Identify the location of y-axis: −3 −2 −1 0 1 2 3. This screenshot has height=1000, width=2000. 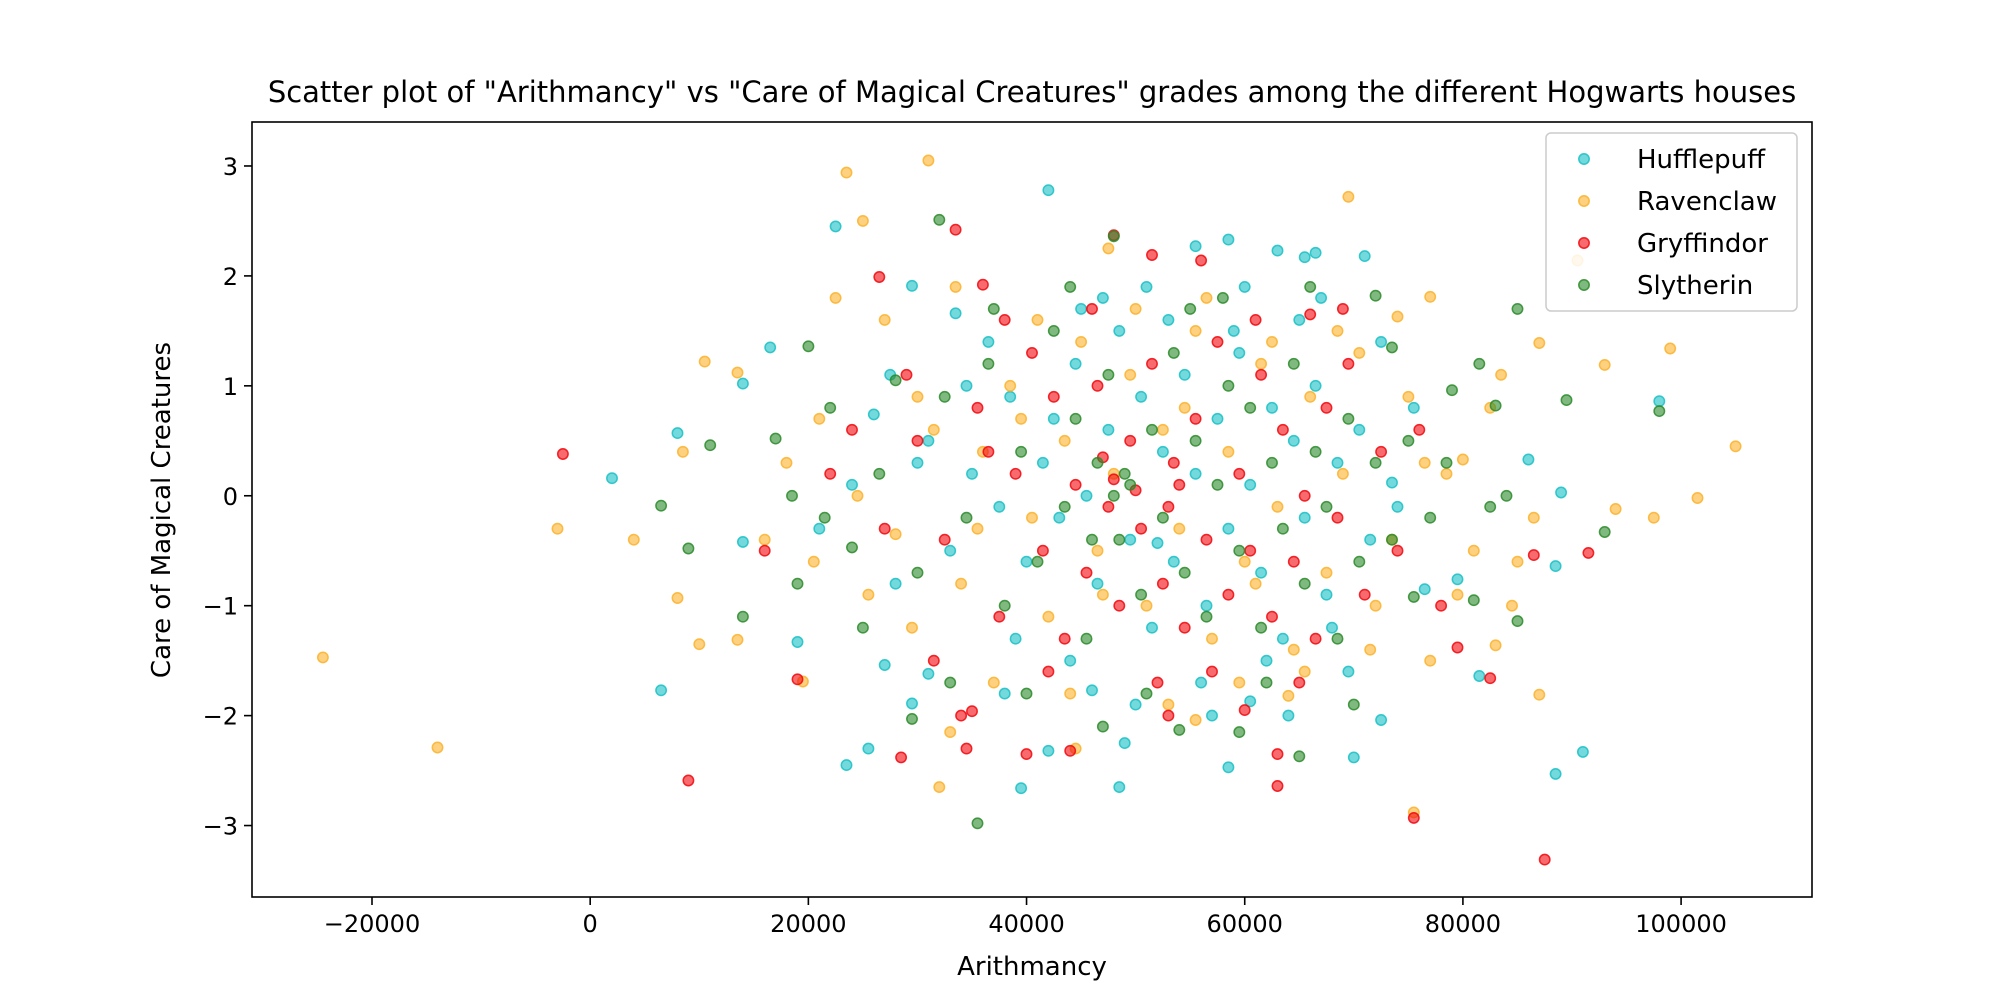
(227, 497).